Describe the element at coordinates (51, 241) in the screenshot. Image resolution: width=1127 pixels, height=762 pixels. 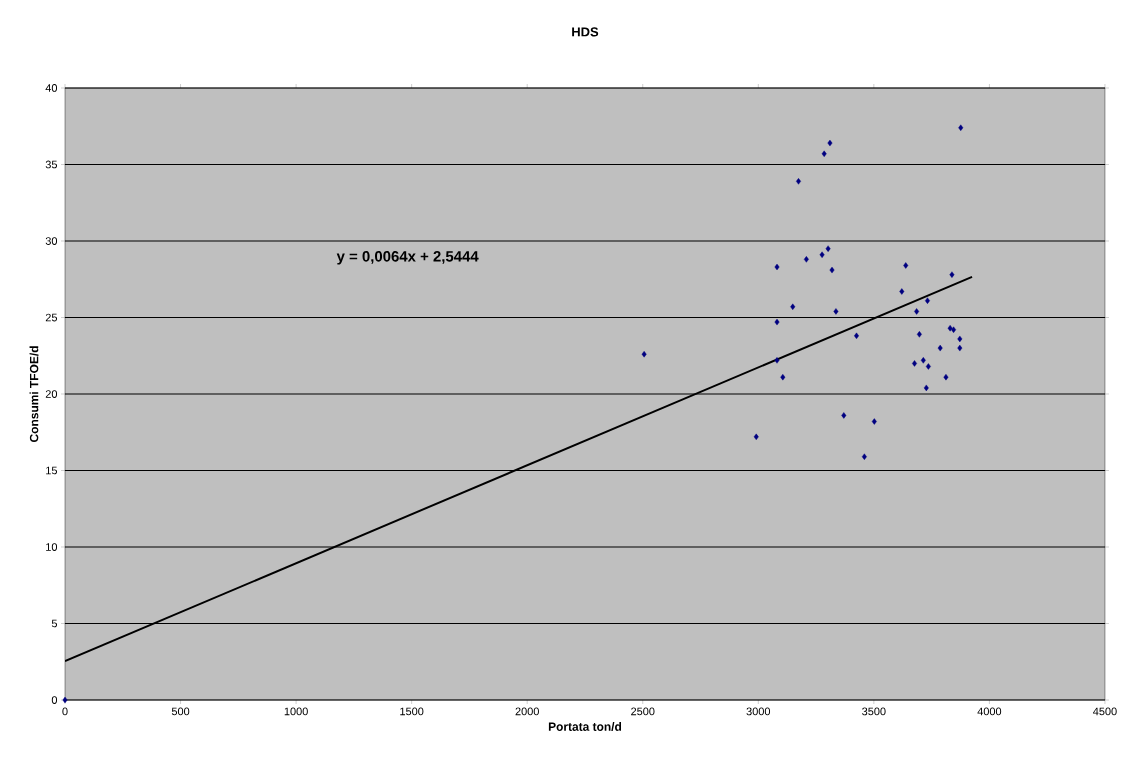
I see `y-tick-label: 30` at that location.